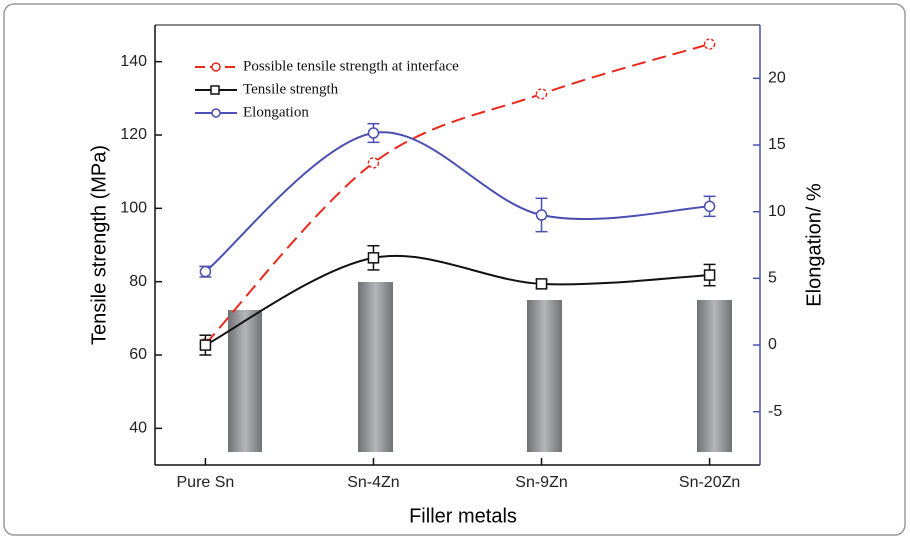 The height and width of the screenshot is (544, 910). I want to click on y-tick-label: 120, so click(133, 134).